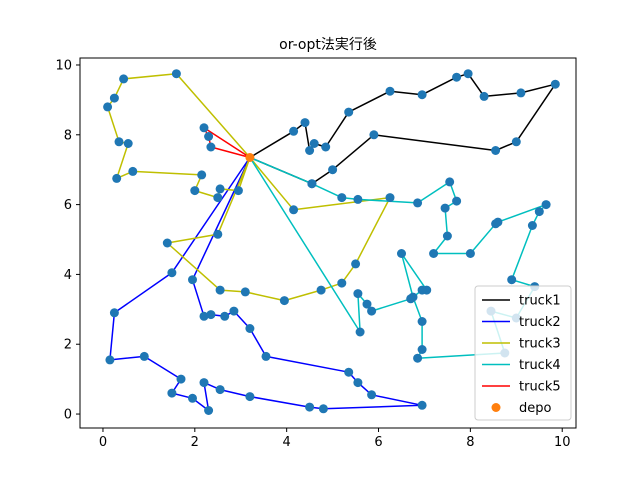 The width and height of the screenshot is (640, 483). What do you see at coordinates (540, 301) in the screenshot?
I see `legend-label-truck1: truck1` at bounding box center [540, 301].